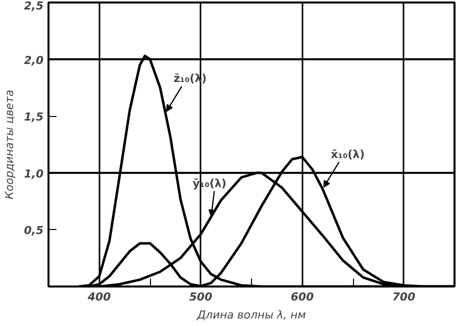 The image size is (456, 326). Describe the element at coordinates (201, 297) in the screenshot. I see `x-tick-label: 500` at that location.